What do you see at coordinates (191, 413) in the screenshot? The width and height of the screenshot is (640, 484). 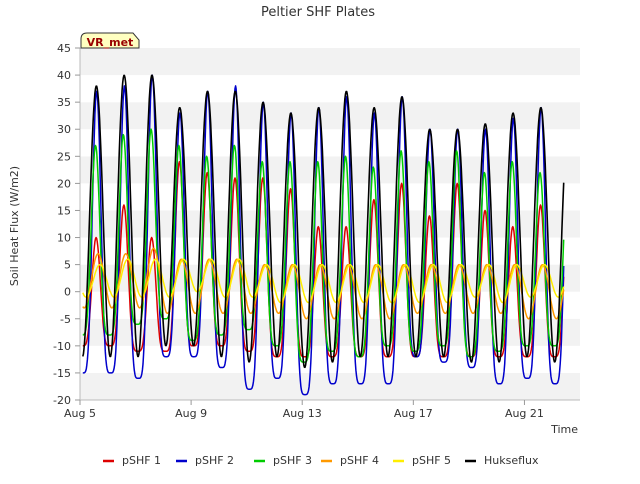 I see `x-tick-label: Aug 9` at bounding box center [191, 413].